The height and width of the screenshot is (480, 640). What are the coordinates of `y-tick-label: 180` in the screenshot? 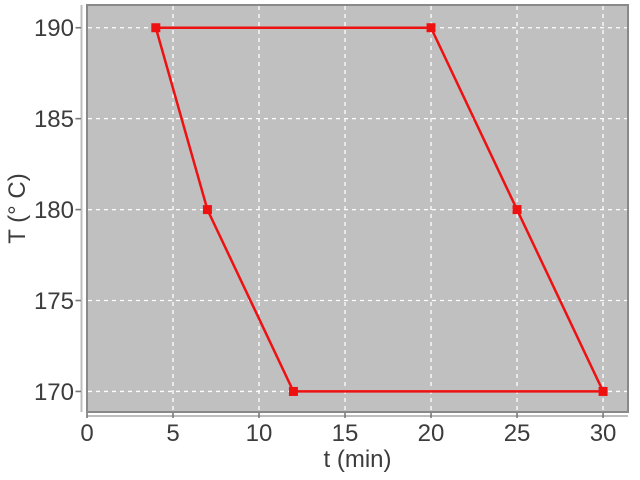 It's located at (54, 210).